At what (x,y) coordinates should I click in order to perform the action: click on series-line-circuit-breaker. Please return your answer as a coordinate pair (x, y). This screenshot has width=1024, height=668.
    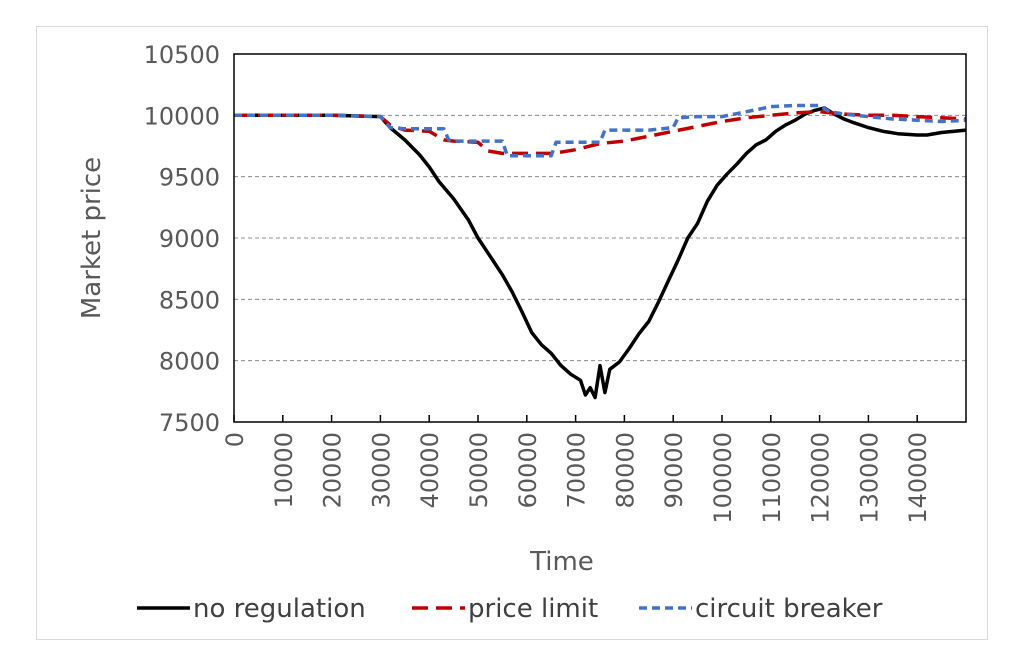
    Looking at the image, I should click on (600, 130).